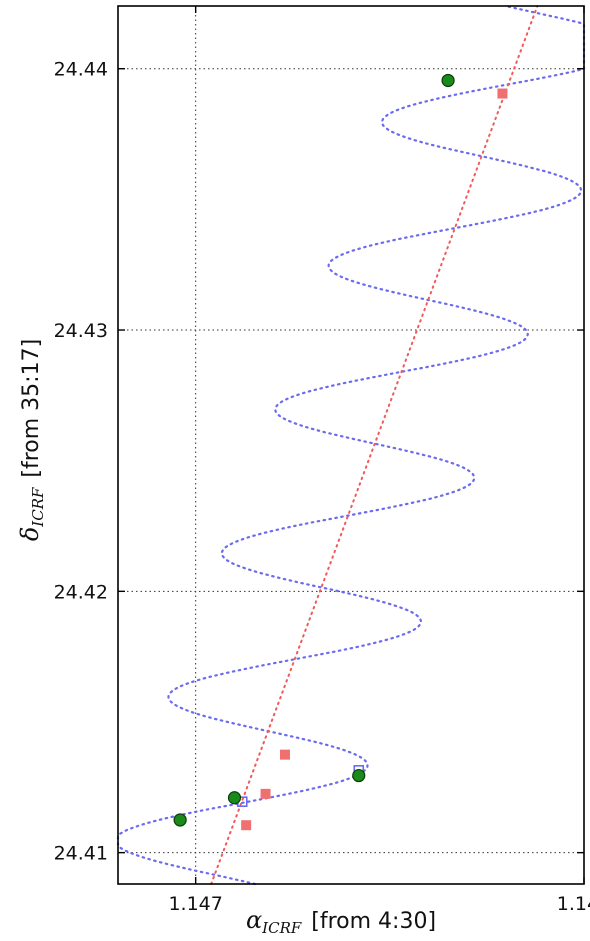 The height and width of the screenshot is (941, 590). I want to click on y-tick-label: 24.41, so click(81, 854).